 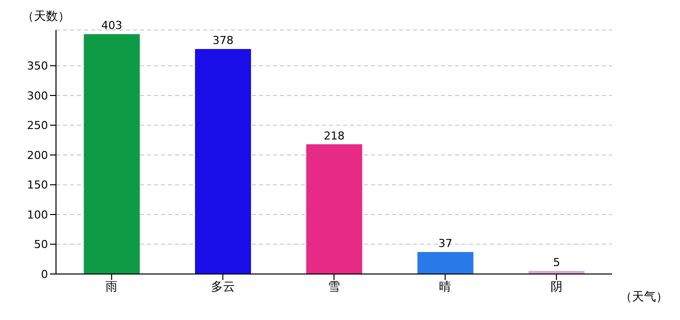 What do you see at coordinates (44, 274) in the screenshot?
I see `y-tick-label: 0` at bounding box center [44, 274].